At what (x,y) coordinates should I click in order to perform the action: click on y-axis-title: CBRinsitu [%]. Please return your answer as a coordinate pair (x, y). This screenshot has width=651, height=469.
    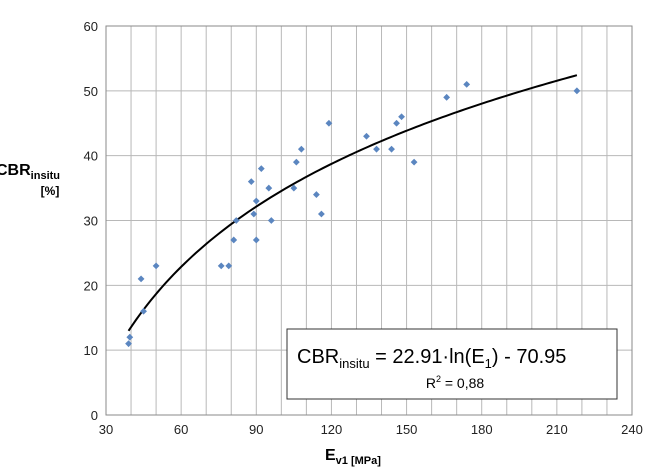
    Looking at the image, I should click on (30, 180).